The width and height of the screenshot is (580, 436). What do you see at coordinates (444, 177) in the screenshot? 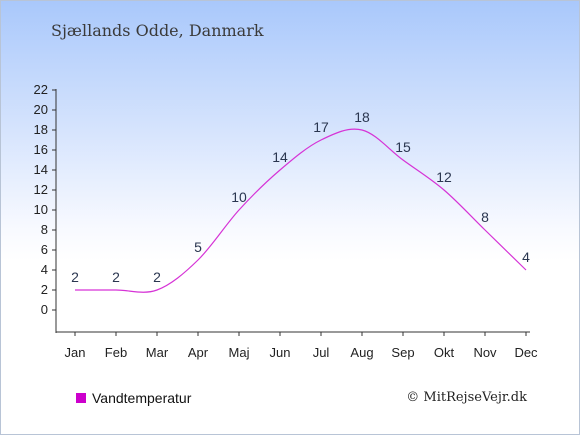
I see `data-label: 12` at bounding box center [444, 177].